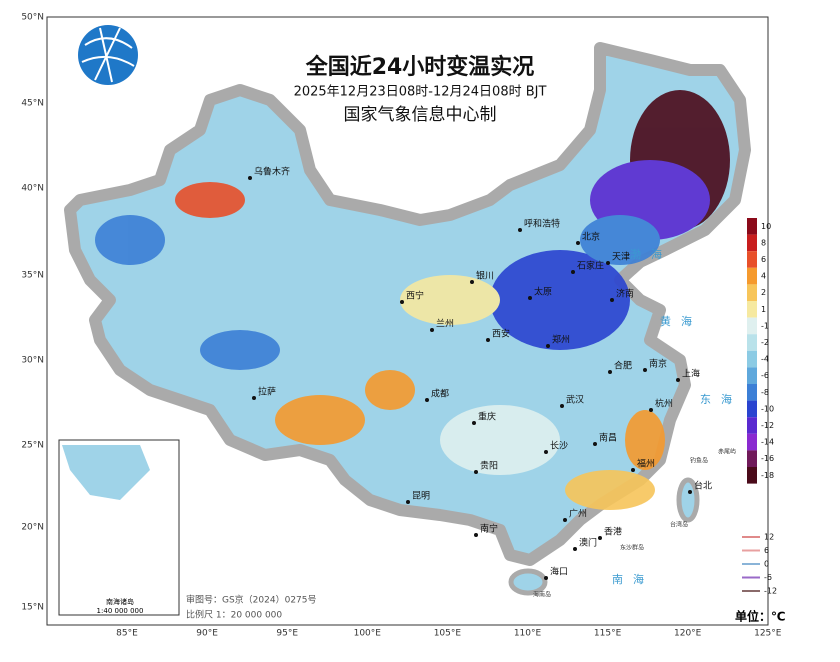  I want to click on island-label: 东沙群岛, so click(632, 548).